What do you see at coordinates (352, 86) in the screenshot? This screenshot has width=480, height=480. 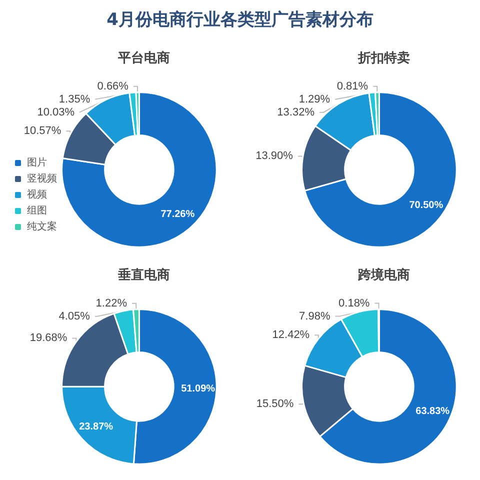 I see `data-label: 0.81%` at bounding box center [352, 86].